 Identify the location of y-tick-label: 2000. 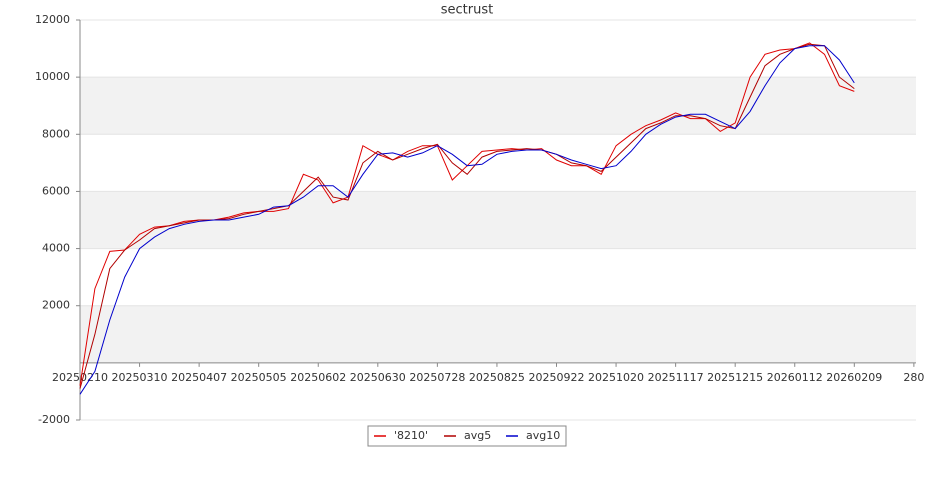
(56, 305).